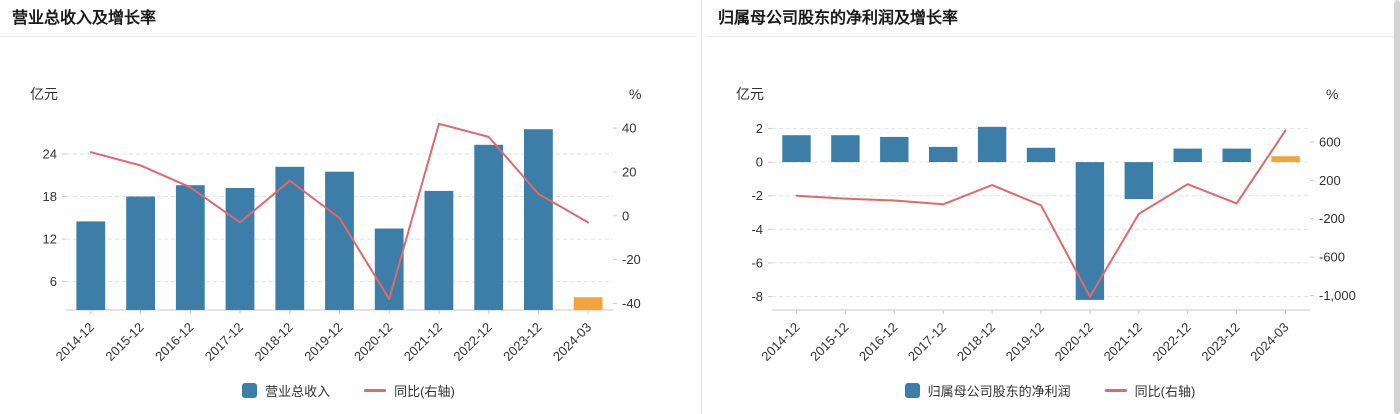  I want to click on svg-text: -20, so click(631, 259).